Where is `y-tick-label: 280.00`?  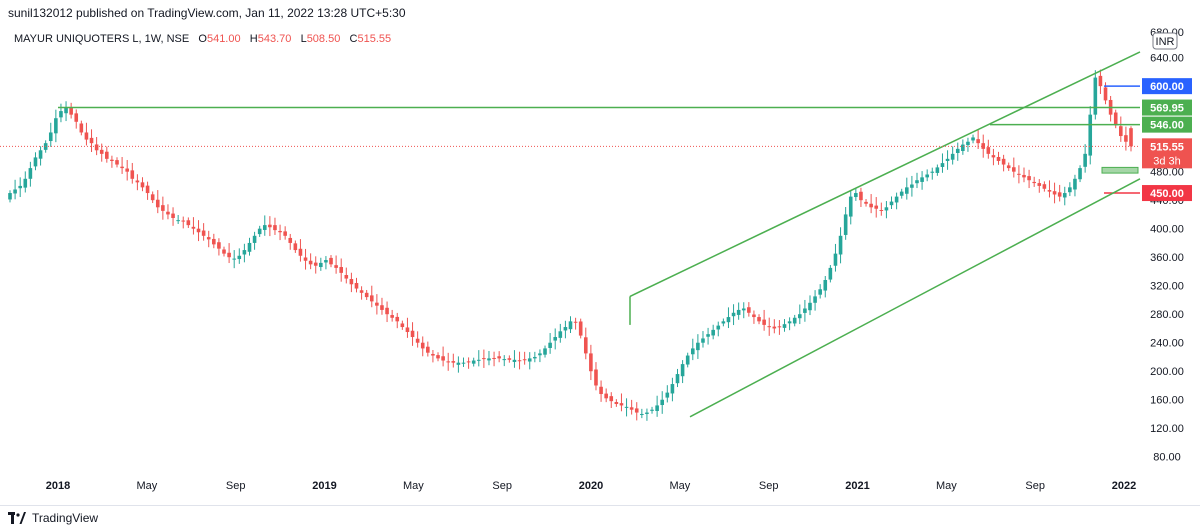 y-tick-label: 280.00 is located at coordinates (1167, 315).